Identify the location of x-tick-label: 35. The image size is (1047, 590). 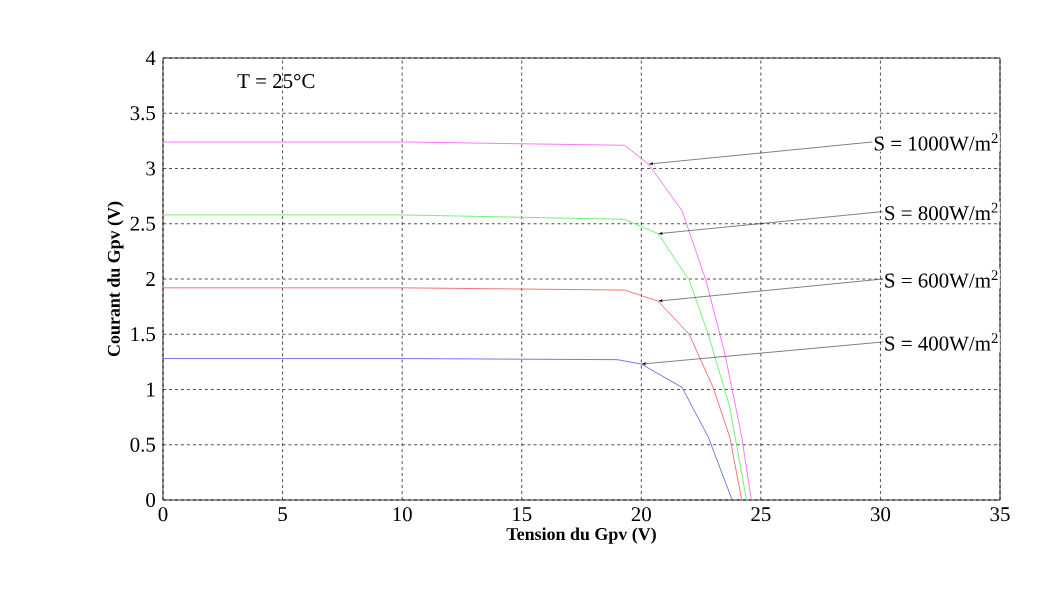
(1000, 514).